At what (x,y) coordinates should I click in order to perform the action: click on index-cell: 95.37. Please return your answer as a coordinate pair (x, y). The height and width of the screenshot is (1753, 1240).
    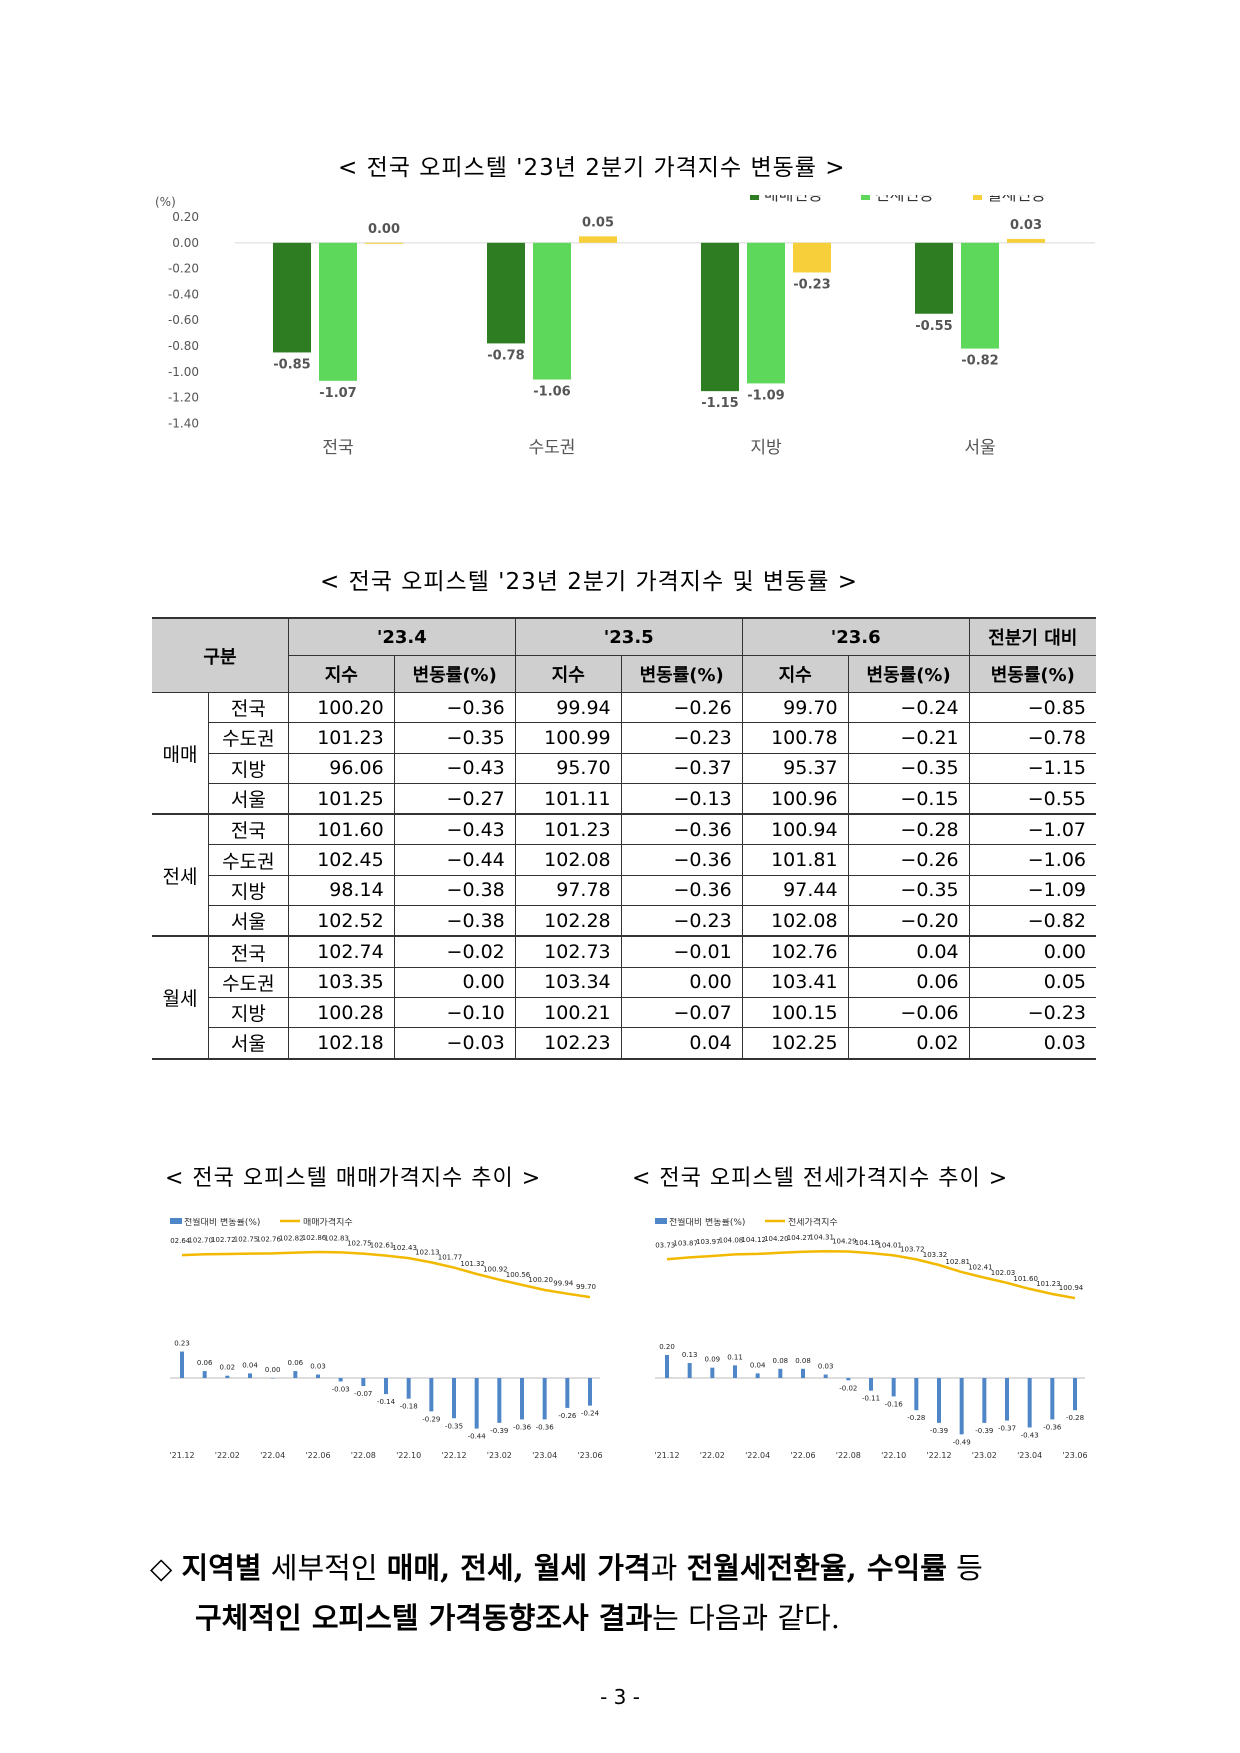
    Looking at the image, I should click on (795, 768).